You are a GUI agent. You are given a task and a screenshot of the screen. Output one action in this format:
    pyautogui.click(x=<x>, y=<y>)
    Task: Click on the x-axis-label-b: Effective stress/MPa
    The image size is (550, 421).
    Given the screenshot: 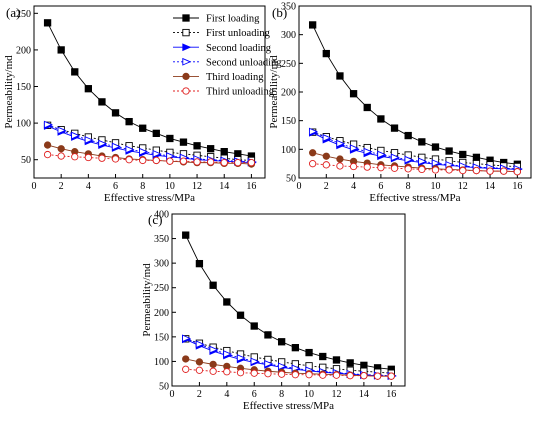 What is the action you would take?
    pyautogui.click(x=414, y=198)
    